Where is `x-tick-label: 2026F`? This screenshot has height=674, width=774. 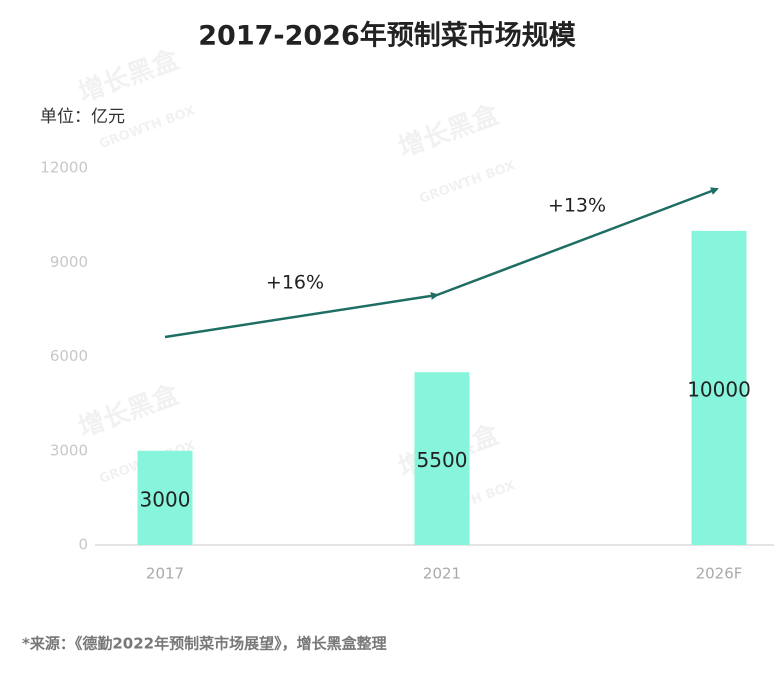 x-tick-label: 2026F is located at coordinates (719, 574).